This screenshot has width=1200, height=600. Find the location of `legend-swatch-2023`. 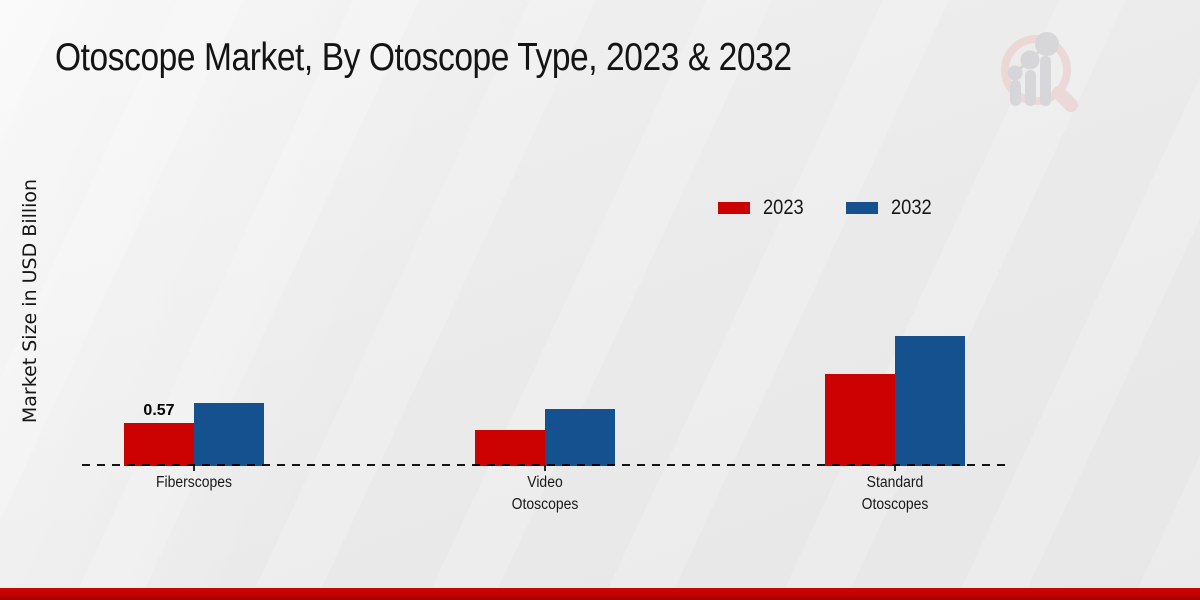

legend-swatch-2023 is located at coordinates (734, 208).